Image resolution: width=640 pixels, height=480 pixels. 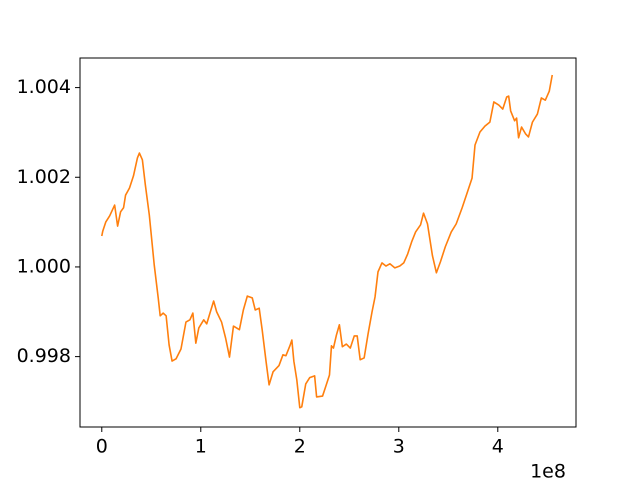 What do you see at coordinates (399, 447) in the screenshot?
I see `x-tick-label: 3` at bounding box center [399, 447].